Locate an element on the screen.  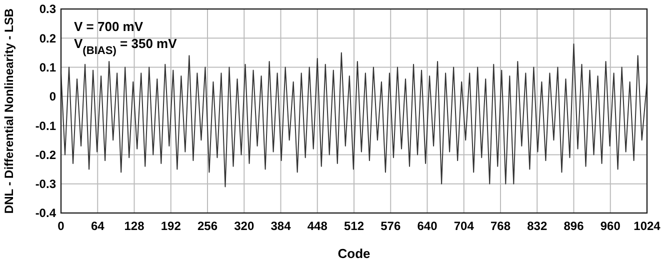
x-tick-label: 576 is located at coordinates (390, 226).